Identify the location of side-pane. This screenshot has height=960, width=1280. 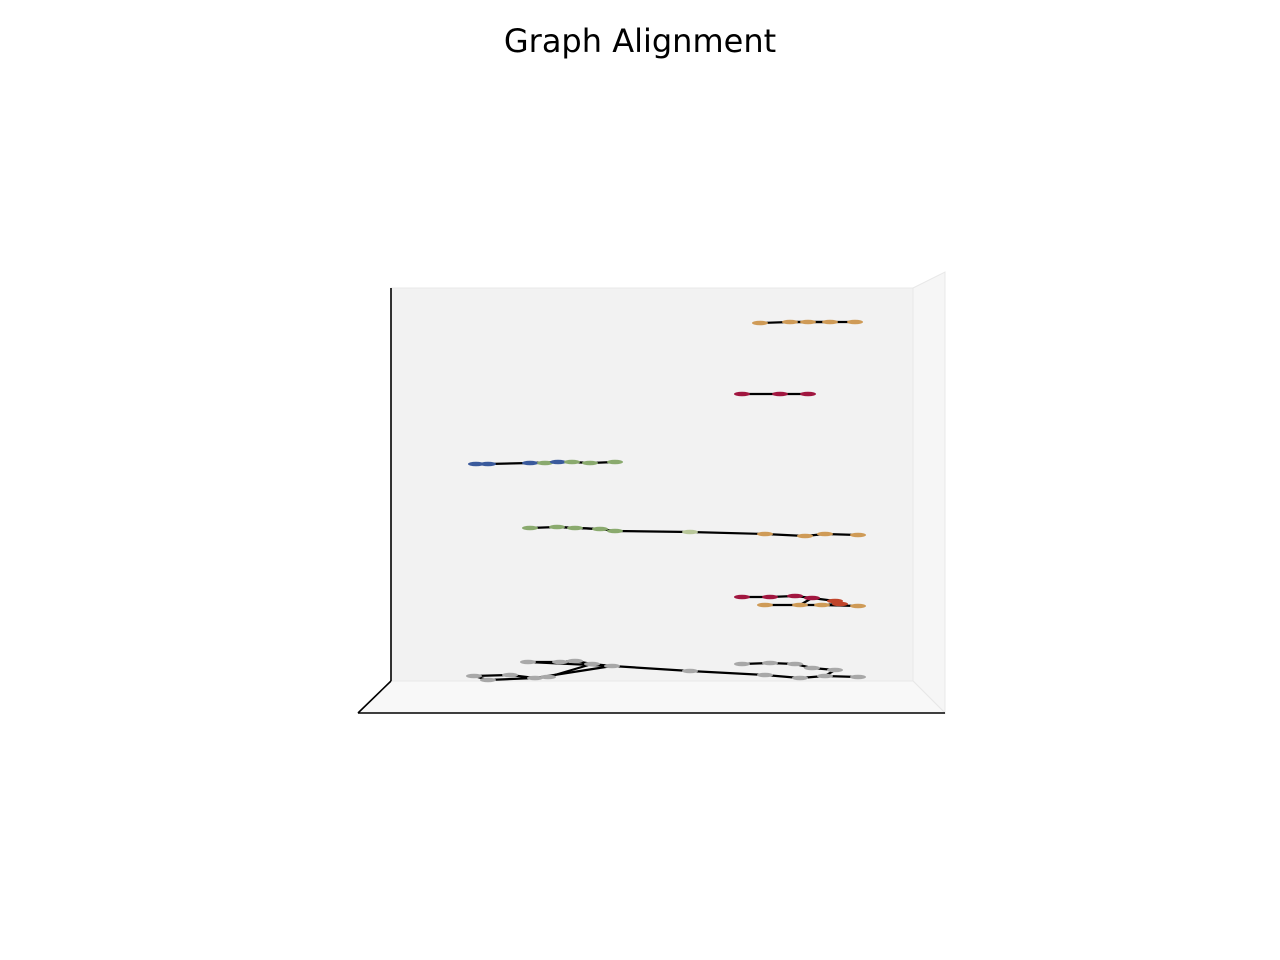
(929, 492).